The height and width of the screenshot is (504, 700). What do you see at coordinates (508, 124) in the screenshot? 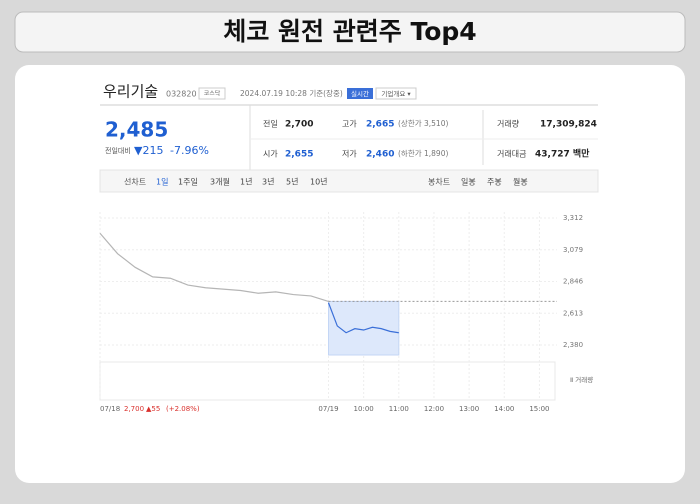
I see `info-label: 거래량` at bounding box center [508, 124].